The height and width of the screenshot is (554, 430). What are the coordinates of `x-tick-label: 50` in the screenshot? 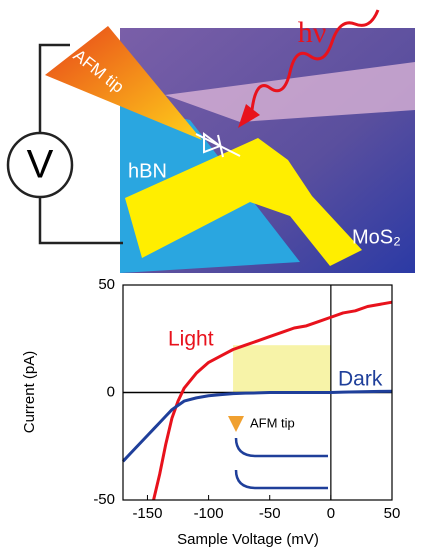 It's located at (392, 513).